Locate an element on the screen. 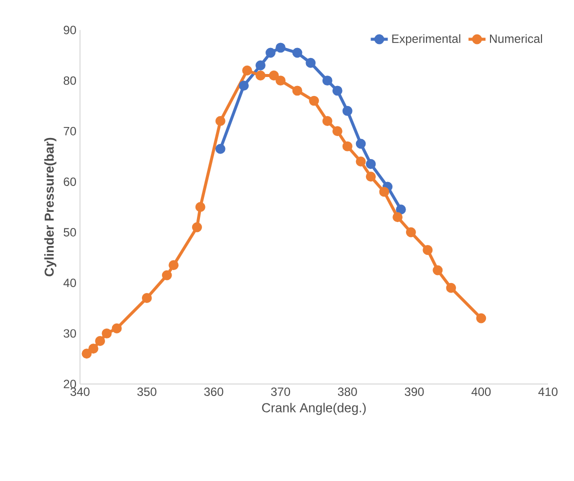 The image size is (574, 481). x-tick-label: 400 is located at coordinates (481, 392).